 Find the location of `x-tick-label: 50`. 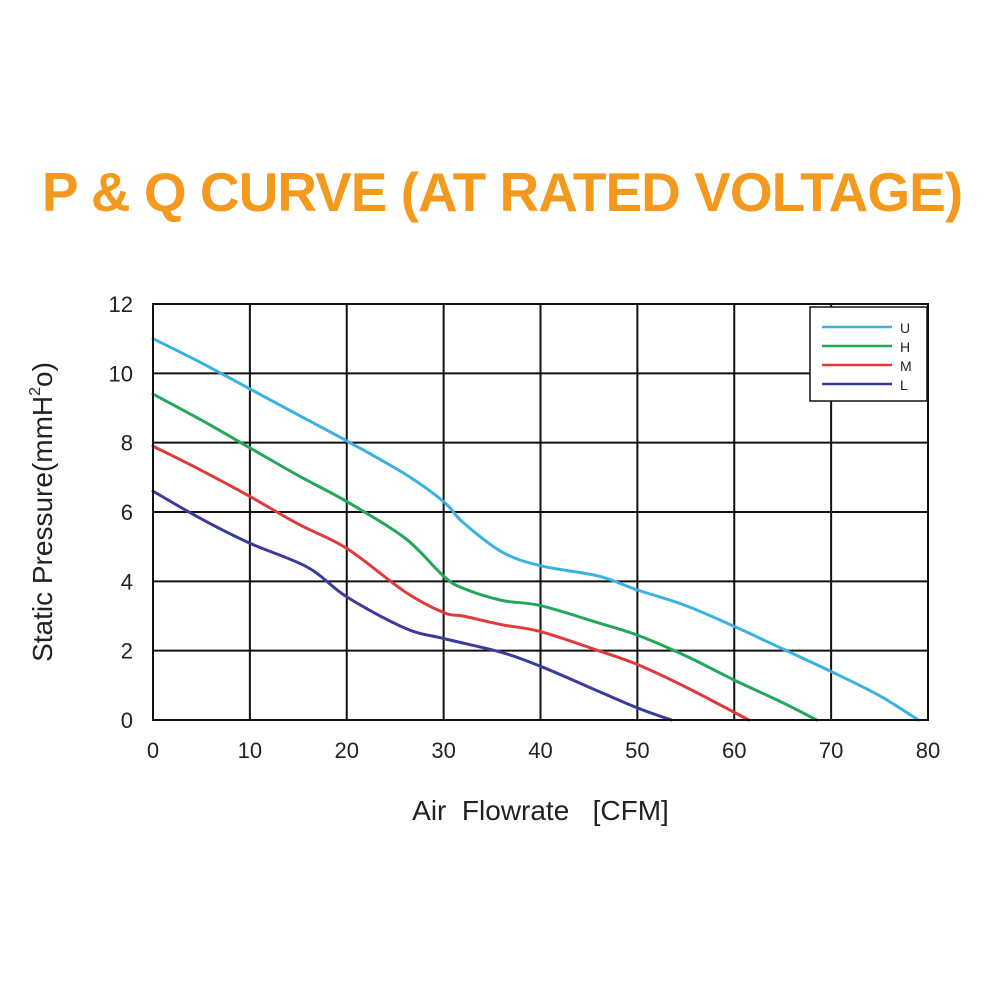

x-tick-label: 50 is located at coordinates (637, 750).